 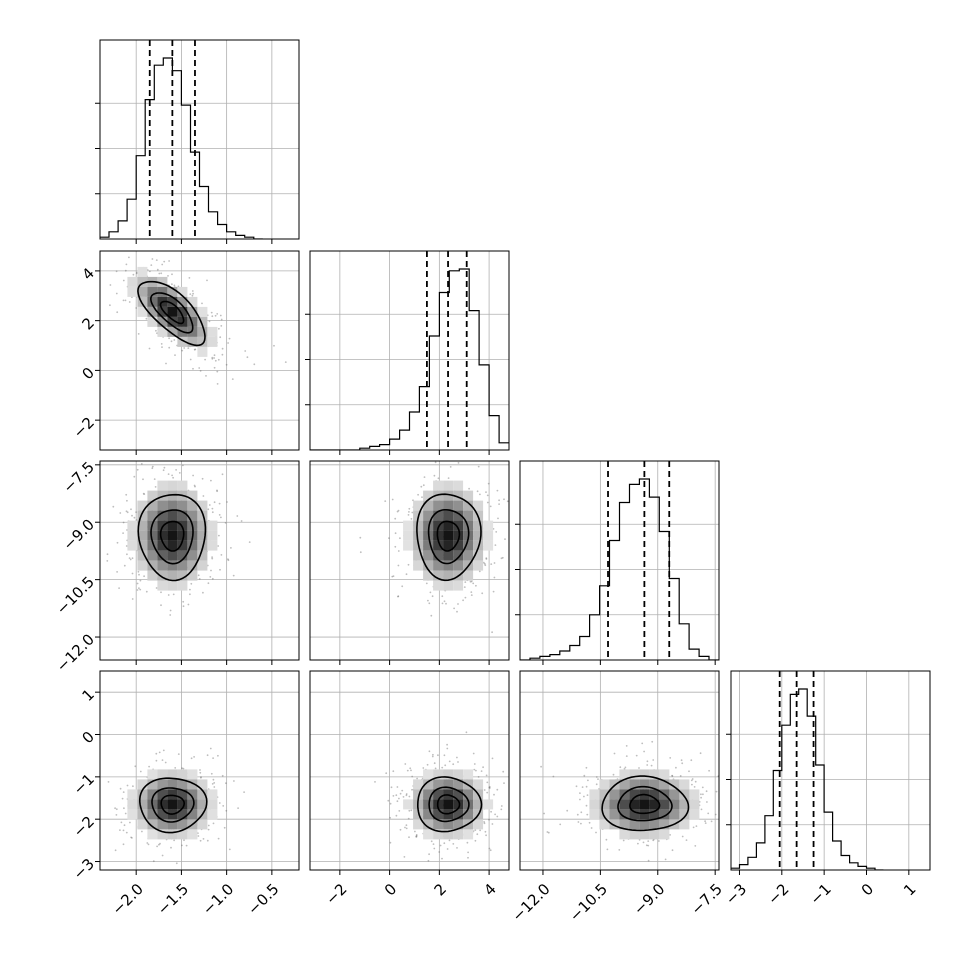 What do you see at coordinates (88, 737) in the screenshot?
I see `y-tick-label: 0` at bounding box center [88, 737].